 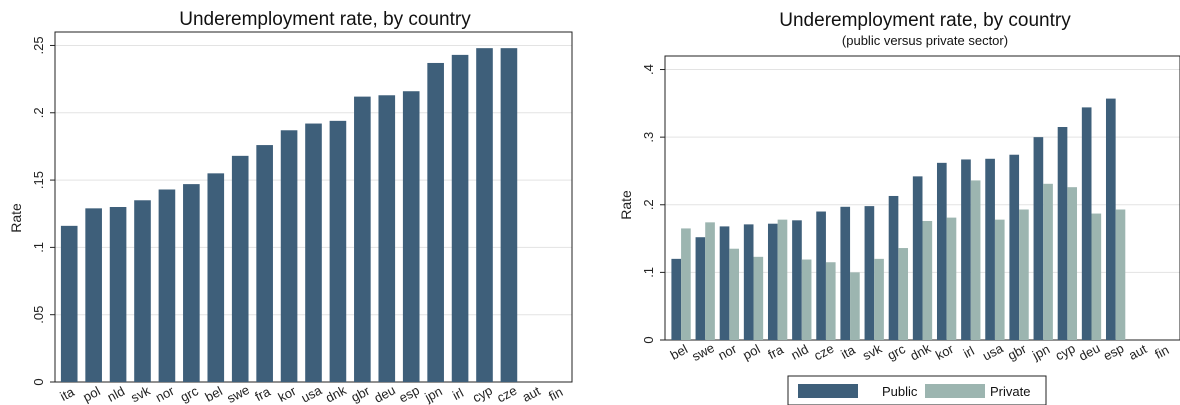 I want to click on x-tick-label: cze, so click(x=506, y=394).